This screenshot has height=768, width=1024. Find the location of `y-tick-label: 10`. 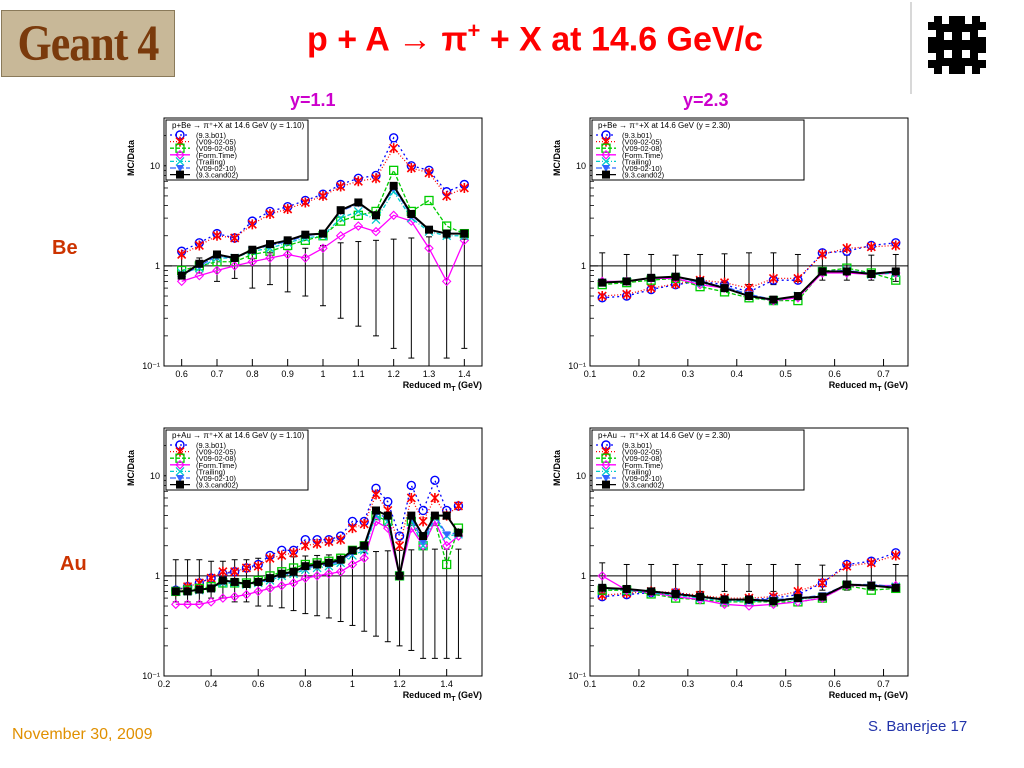

y-tick-label: 10 is located at coordinates (155, 166).